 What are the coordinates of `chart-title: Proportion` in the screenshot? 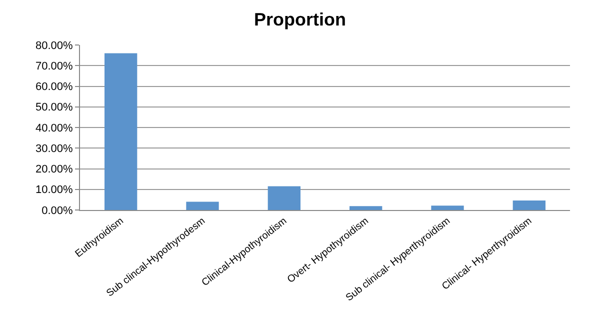 It's located at (300, 20).